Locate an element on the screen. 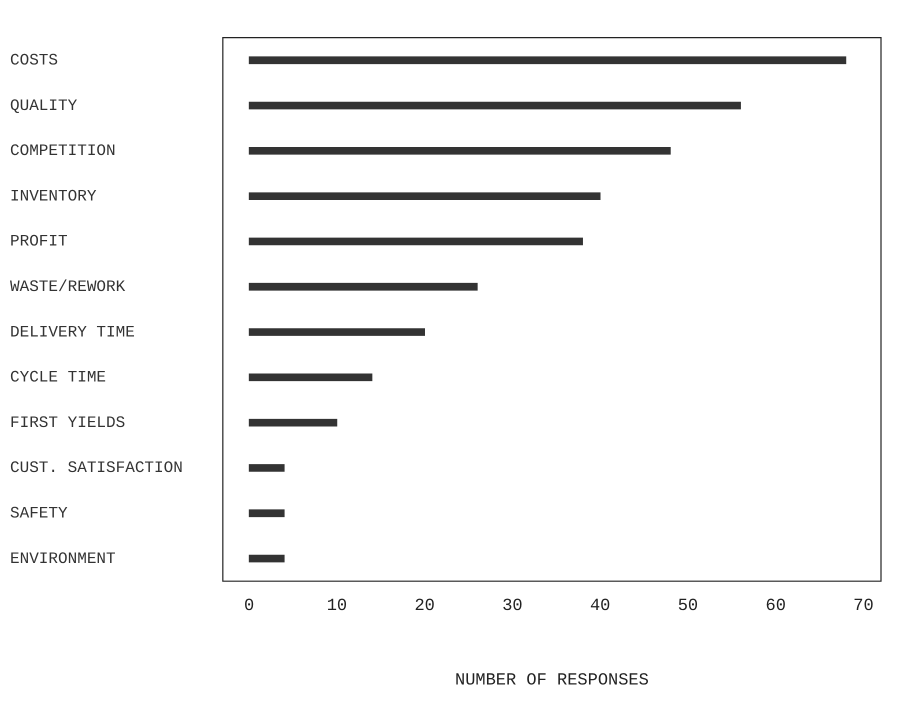 The width and height of the screenshot is (901, 706). x-tick-label: 60 is located at coordinates (775, 606).